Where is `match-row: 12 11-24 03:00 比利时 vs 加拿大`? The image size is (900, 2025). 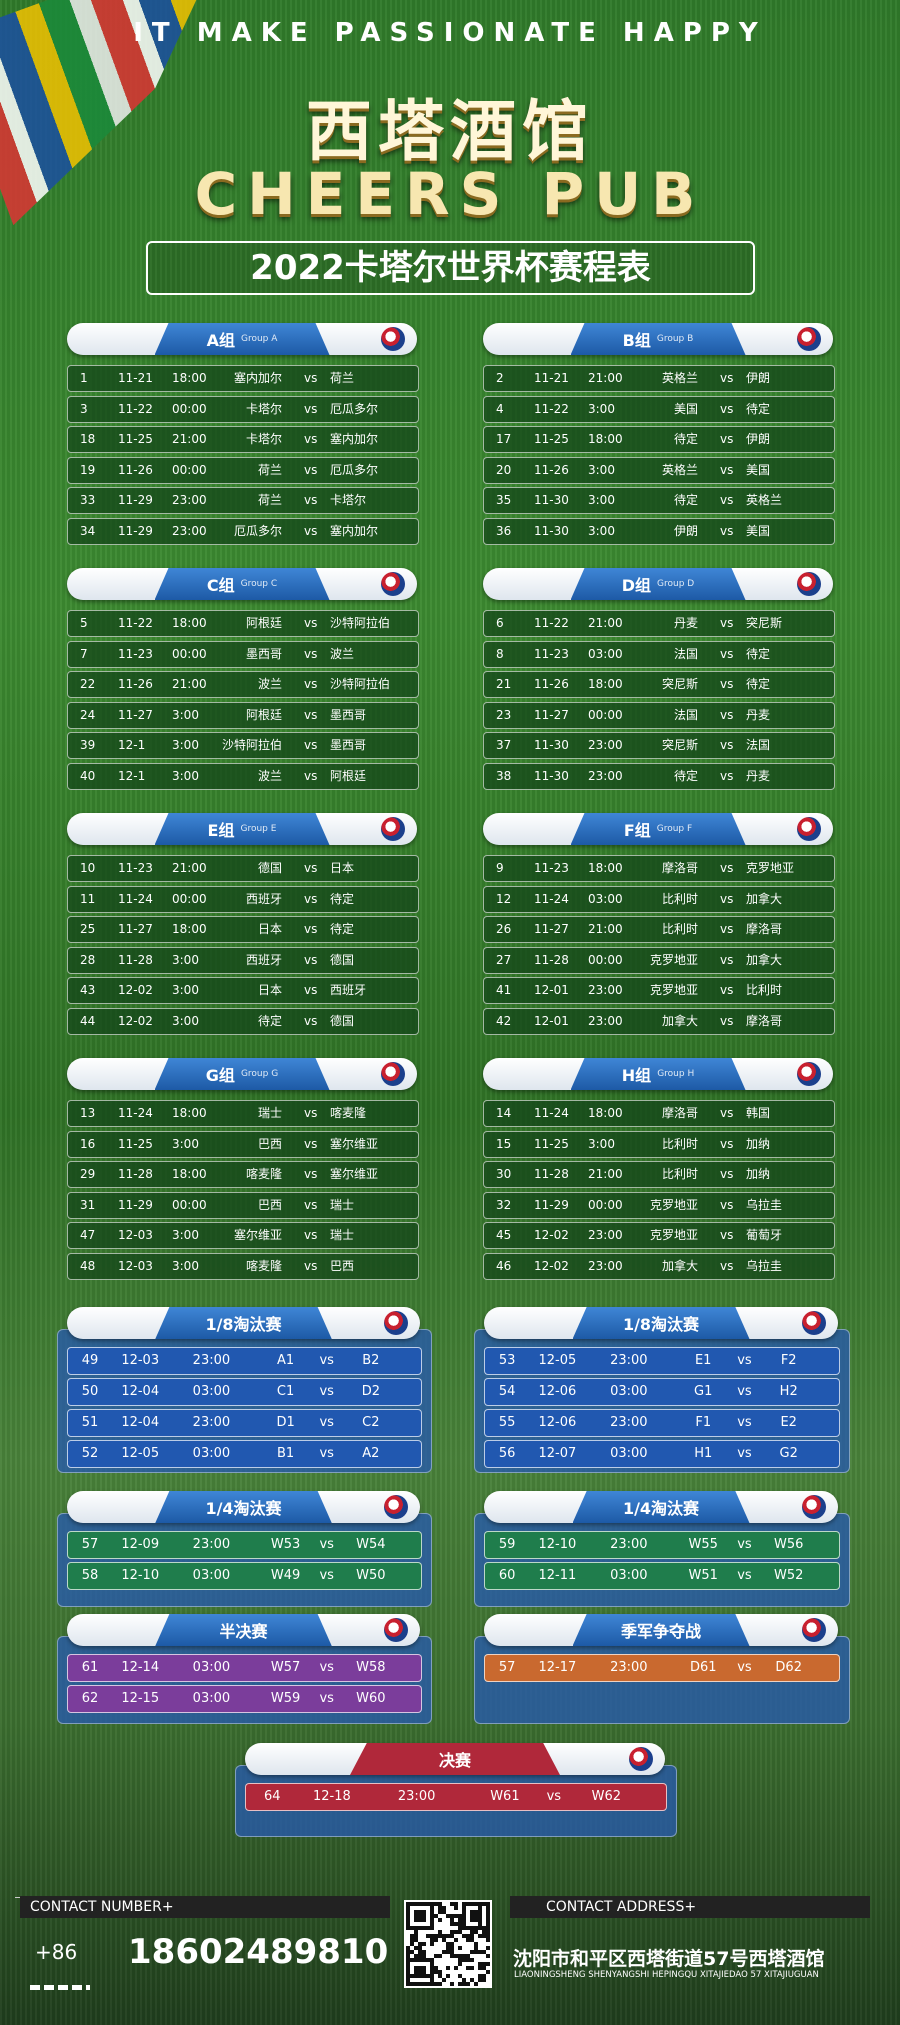
match-row: 12 11-24 03:00 比利时 vs 加拿大 is located at coordinates (659, 899).